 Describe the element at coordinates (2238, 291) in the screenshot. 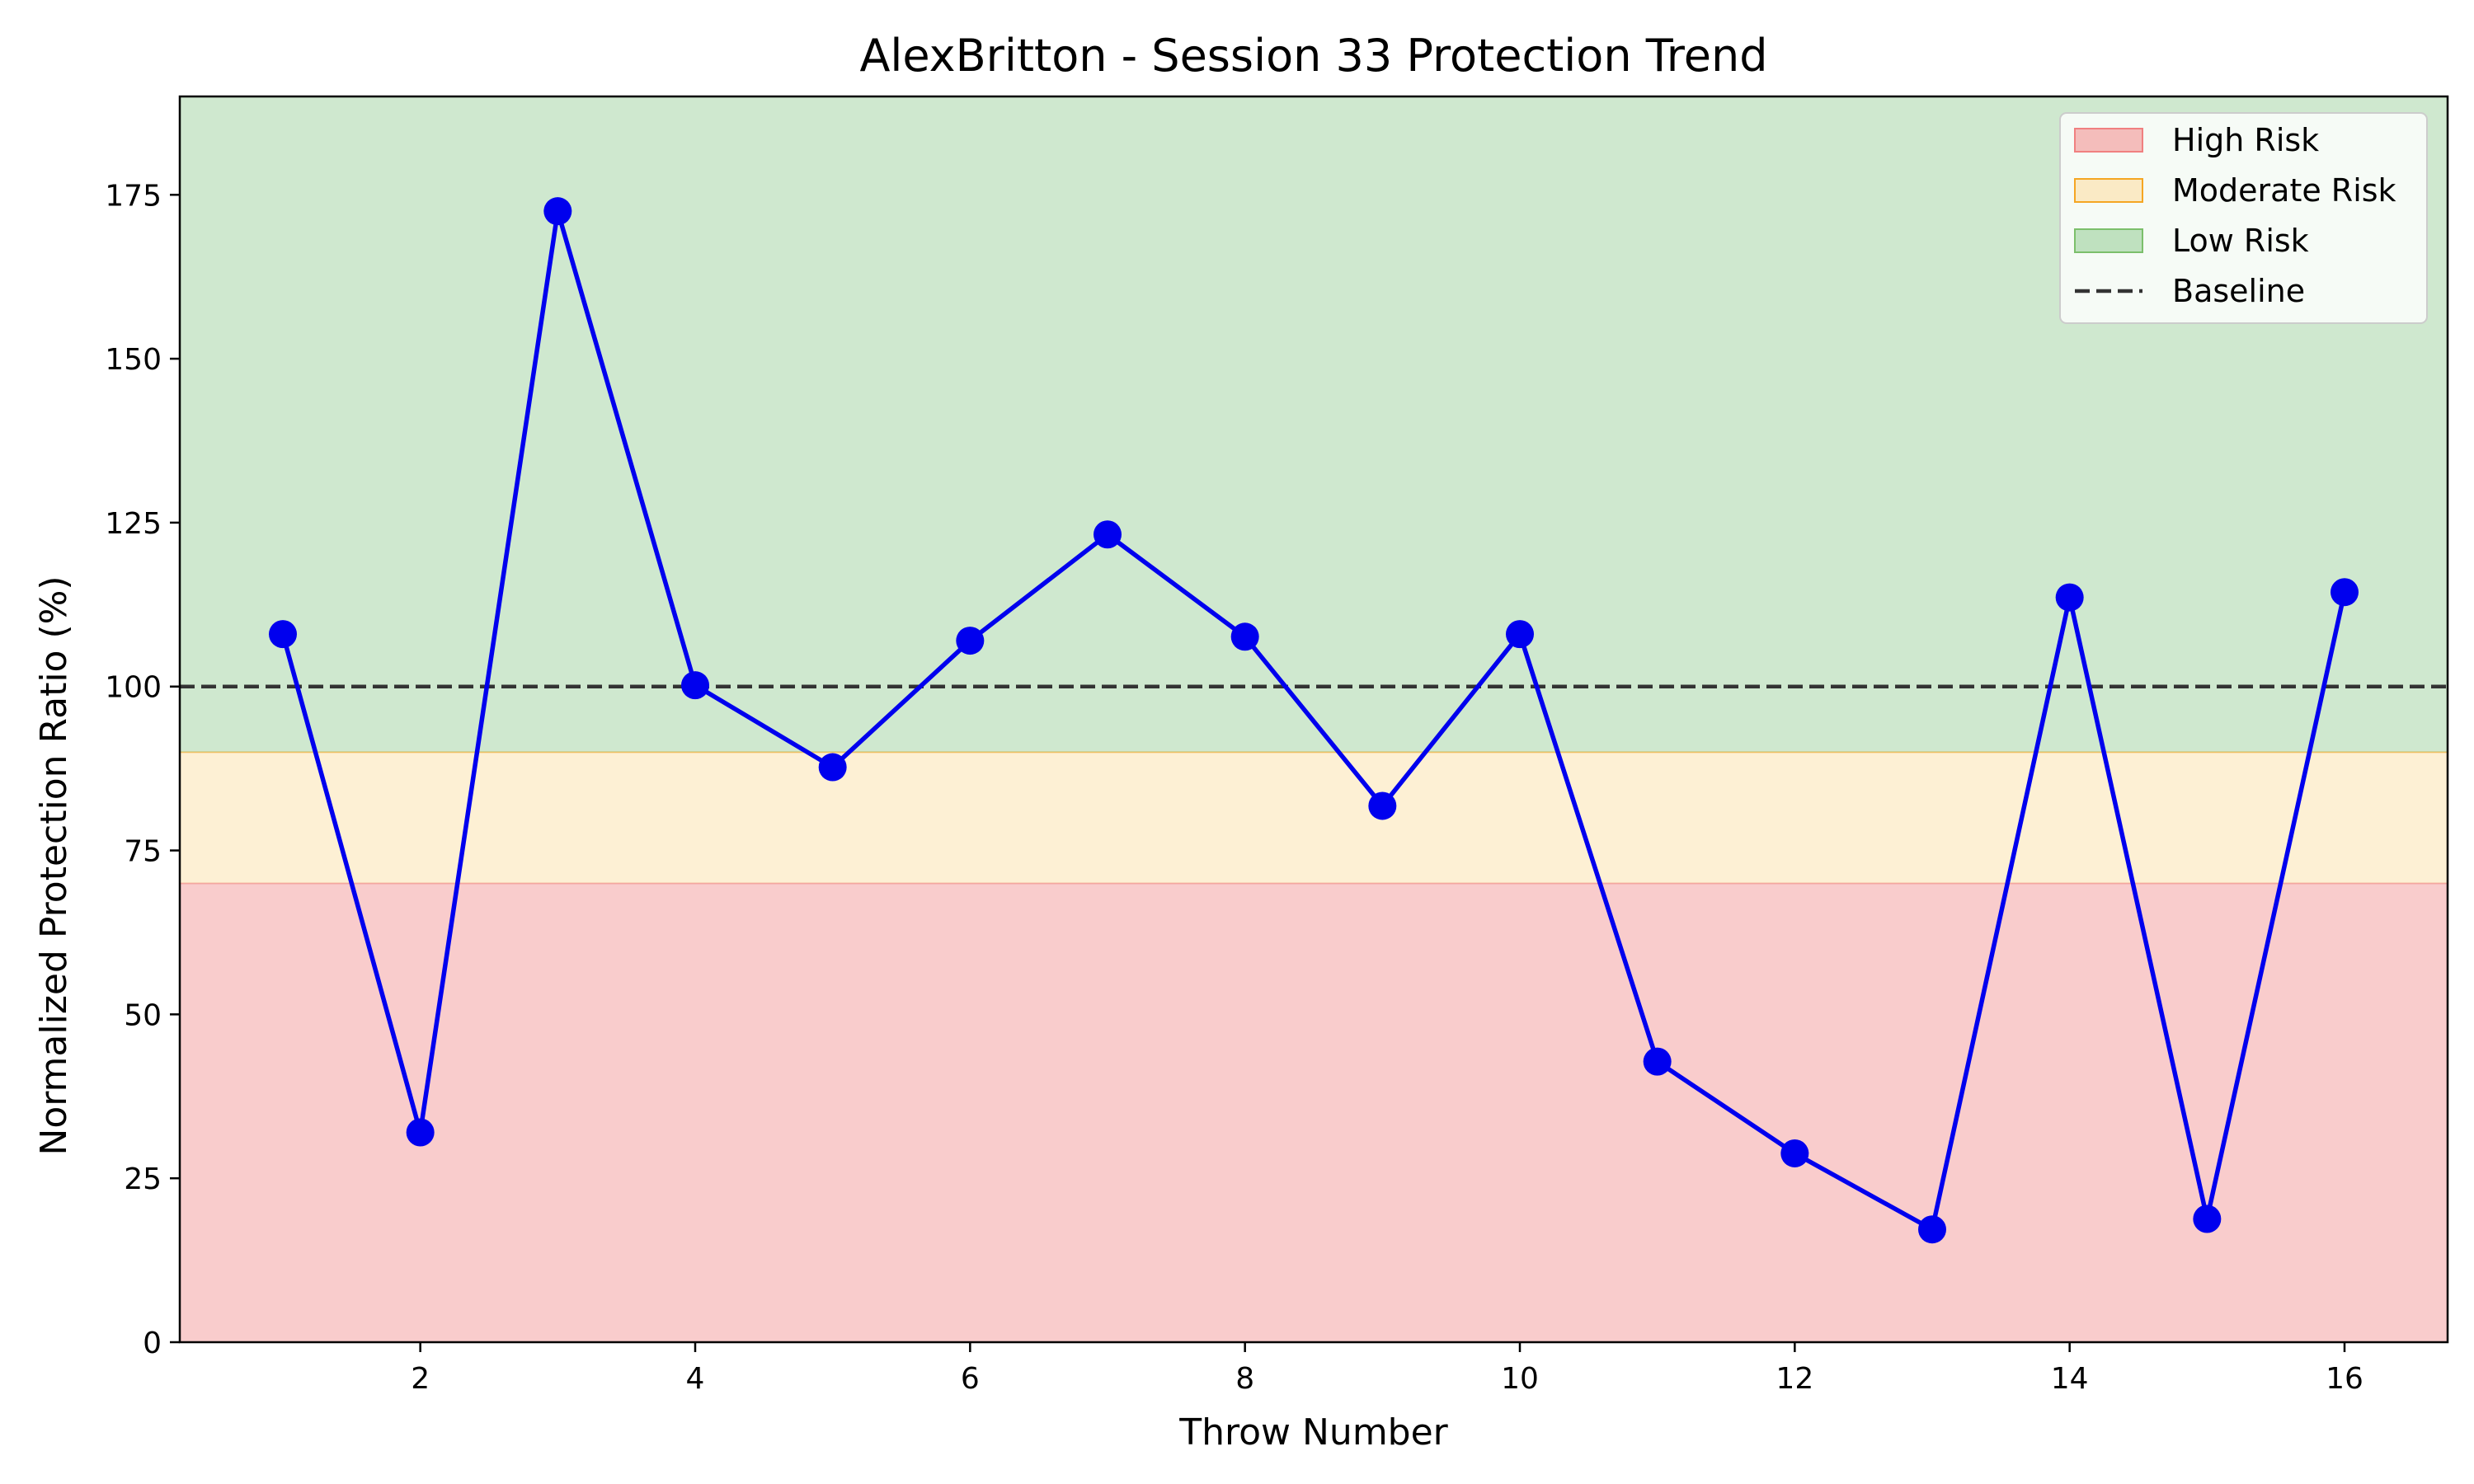

I see `legend-label: Baseline` at that location.